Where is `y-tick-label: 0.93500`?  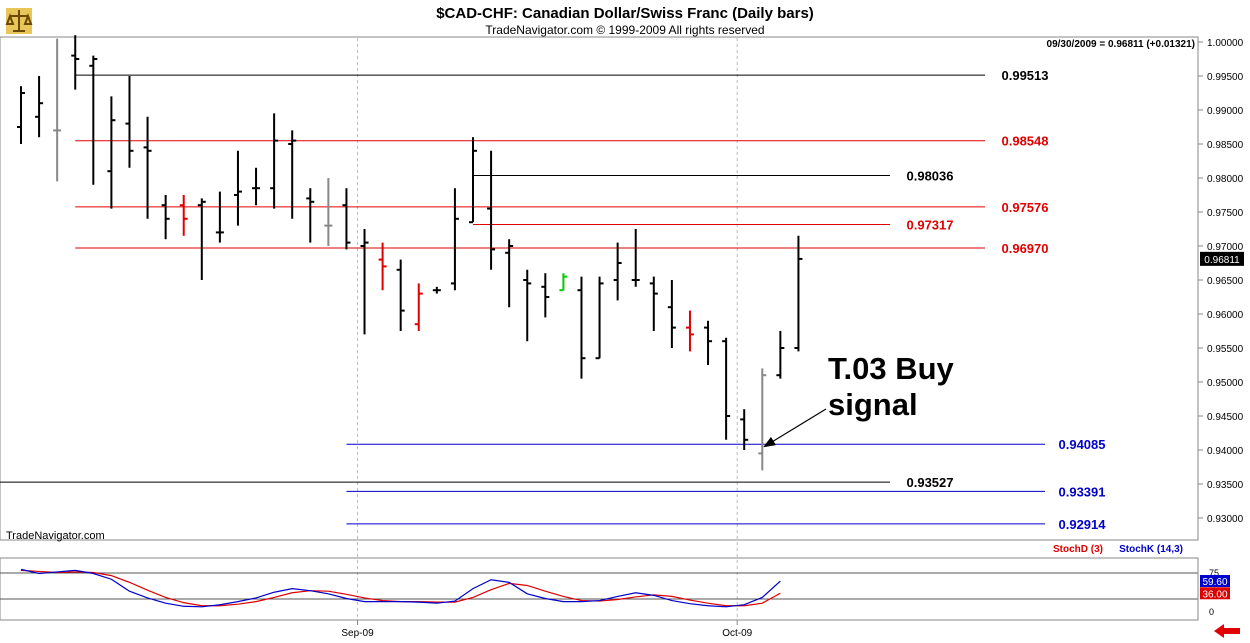
y-tick-label: 0.93500 is located at coordinates (1225, 485).